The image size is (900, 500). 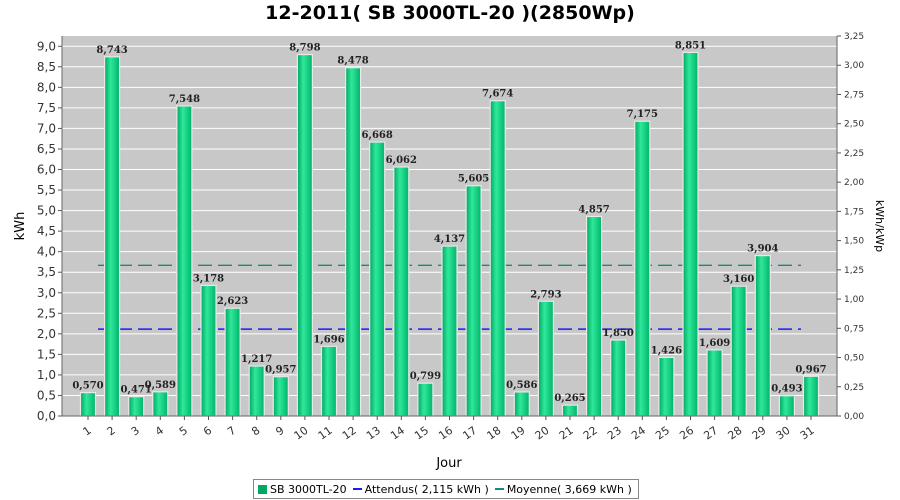 What do you see at coordinates (256, 359) in the screenshot?
I see `bar-value-label: 1,217` at bounding box center [256, 359].